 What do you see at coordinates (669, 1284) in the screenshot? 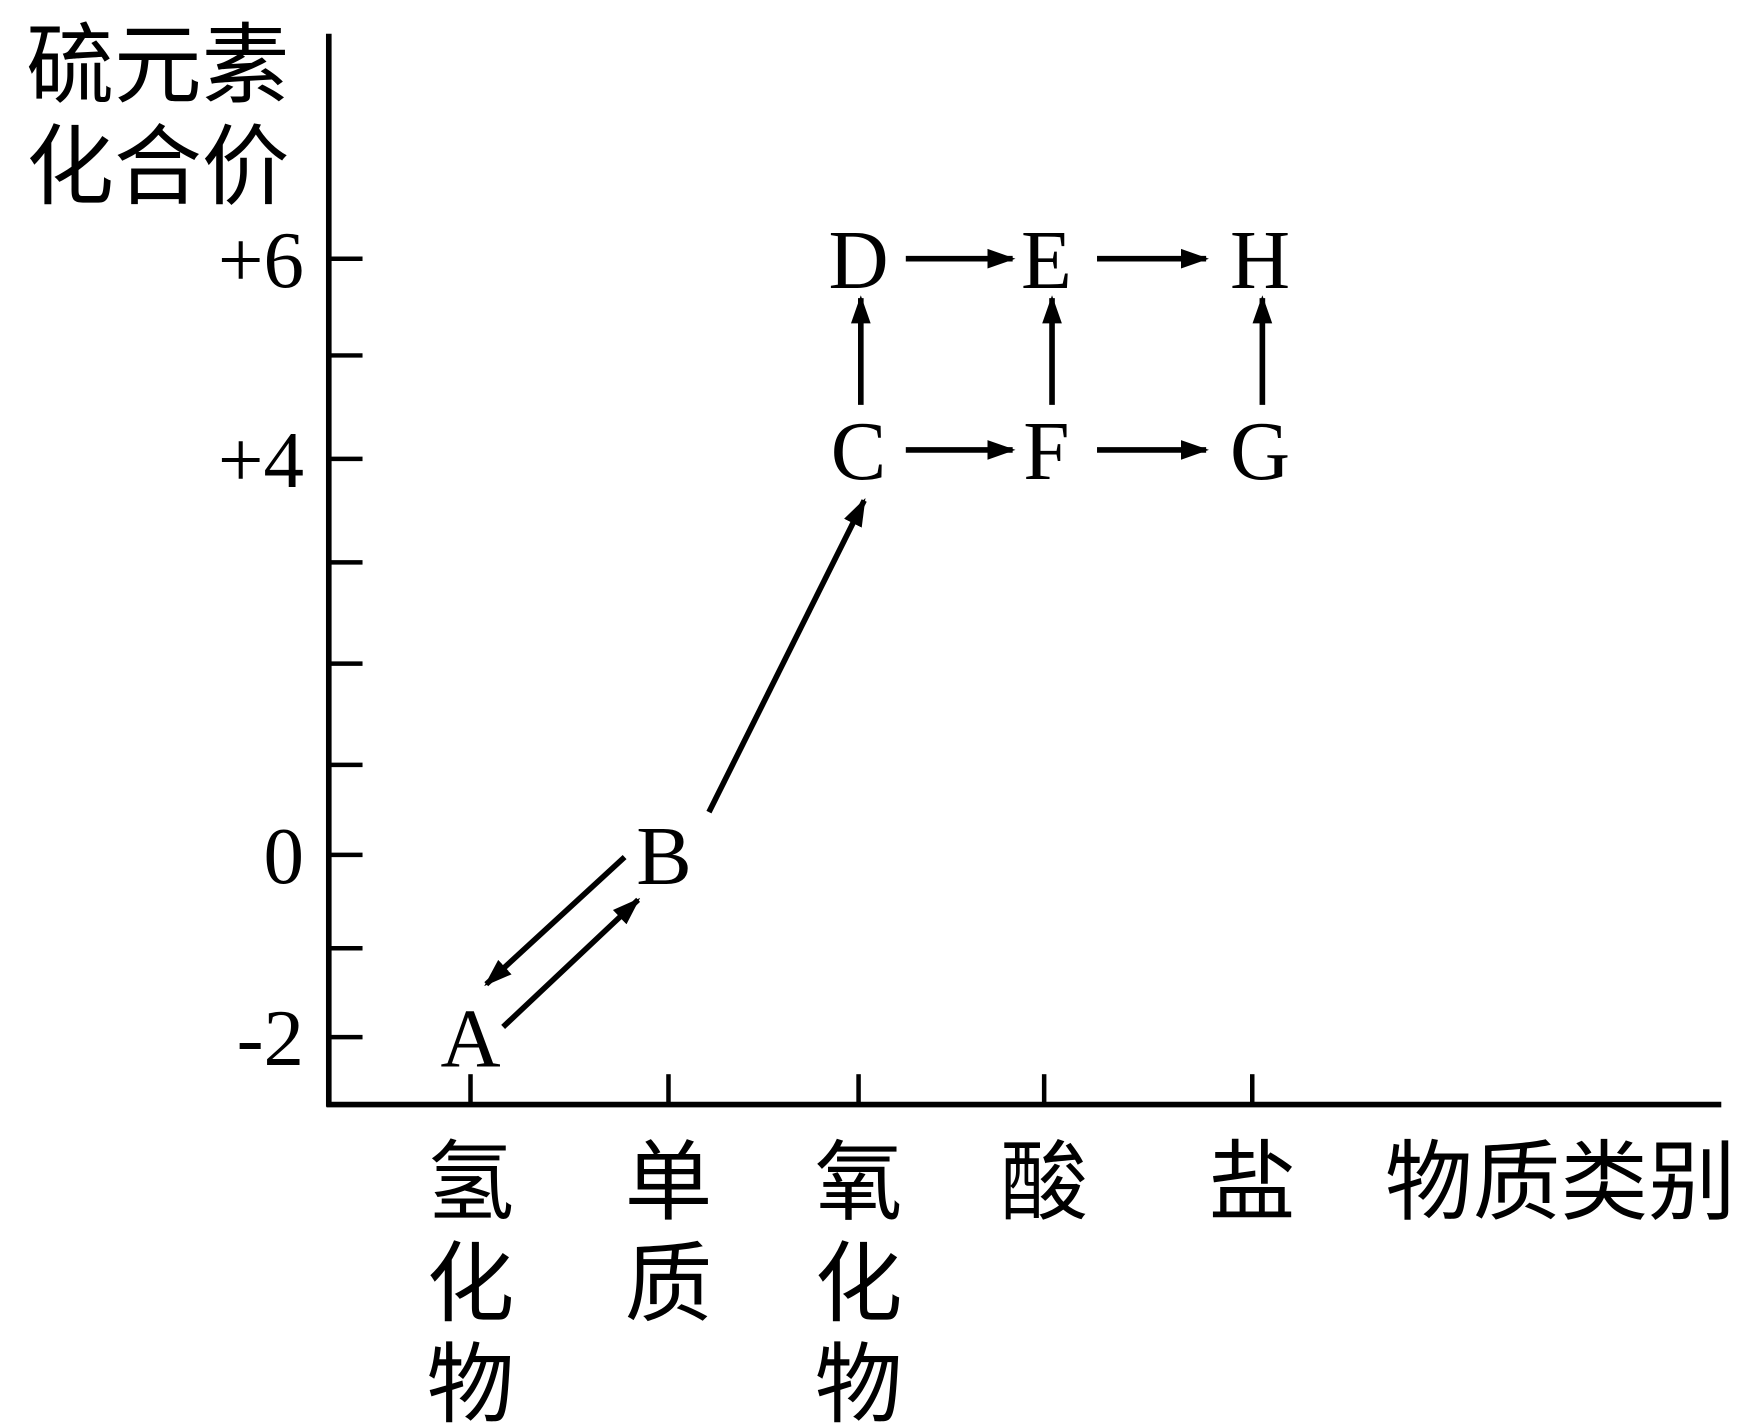
I see `x-category-label-element: 质` at bounding box center [669, 1284].